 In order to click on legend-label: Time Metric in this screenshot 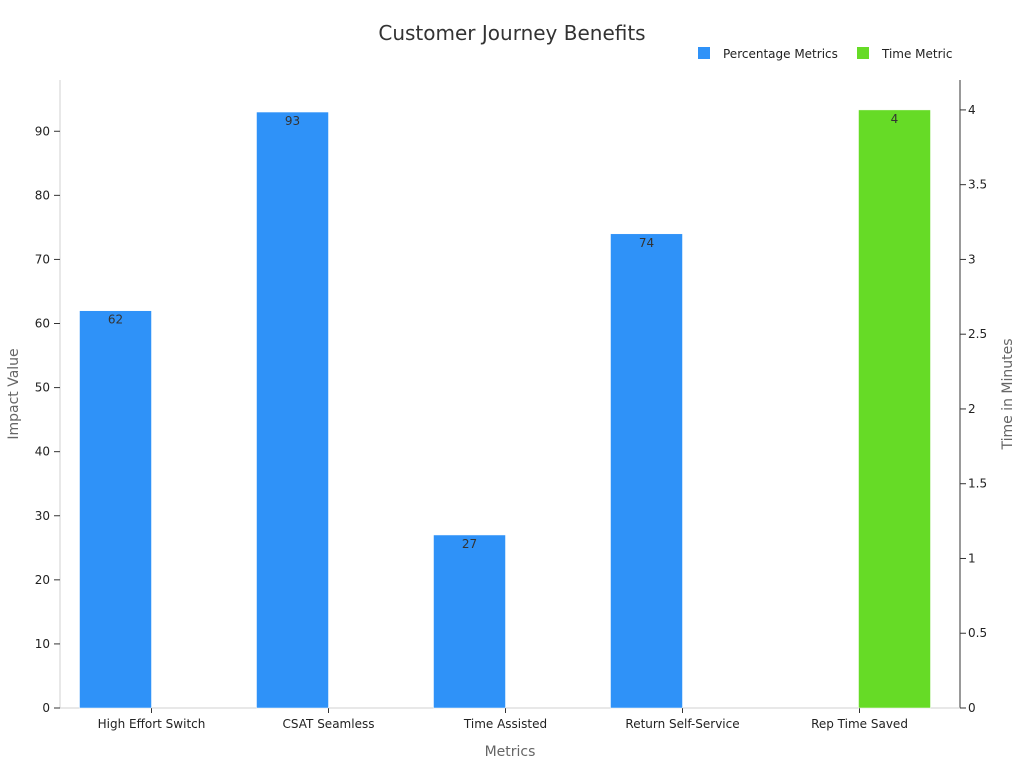, I will do `click(917, 54)`.